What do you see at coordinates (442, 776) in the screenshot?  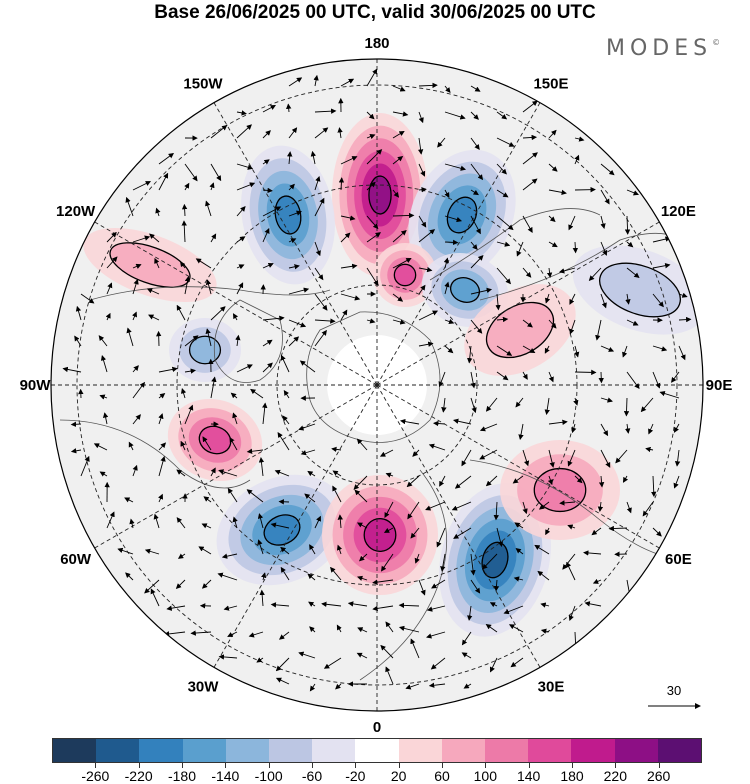 I see `colorbar-tick-label: 60` at bounding box center [442, 776].